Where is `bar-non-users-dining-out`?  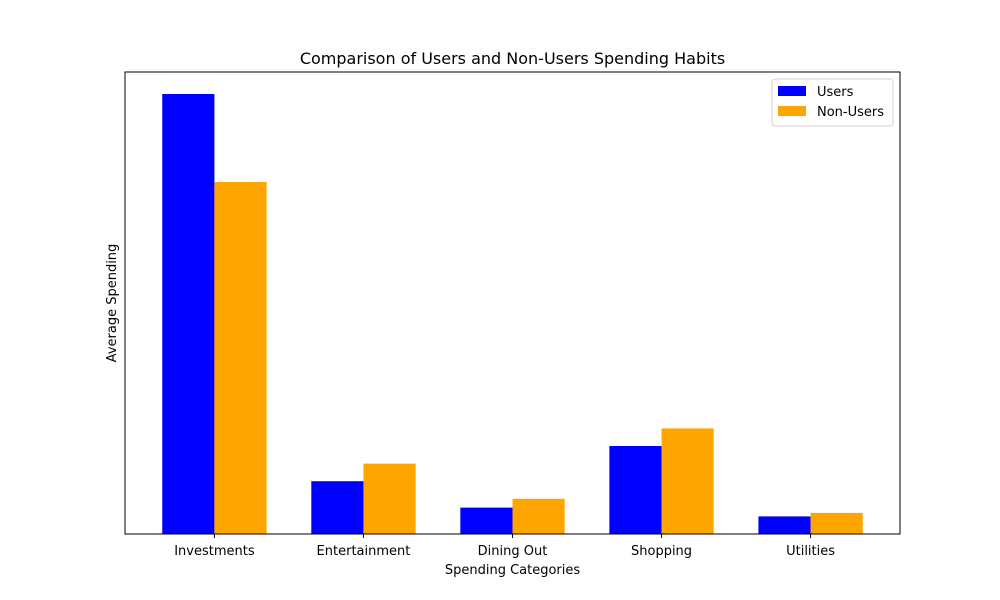 bar-non-users-dining-out is located at coordinates (538, 516).